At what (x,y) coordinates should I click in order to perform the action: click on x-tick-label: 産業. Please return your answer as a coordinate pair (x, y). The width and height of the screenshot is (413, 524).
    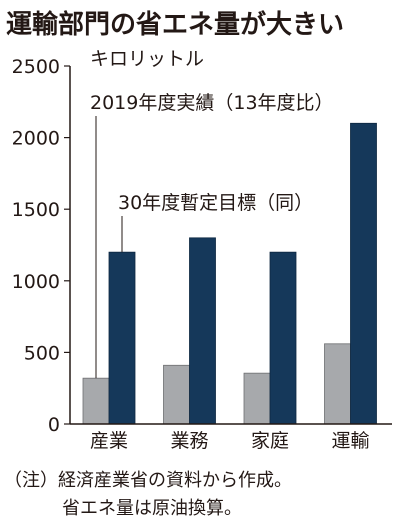
    Looking at the image, I should click on (109, 441).